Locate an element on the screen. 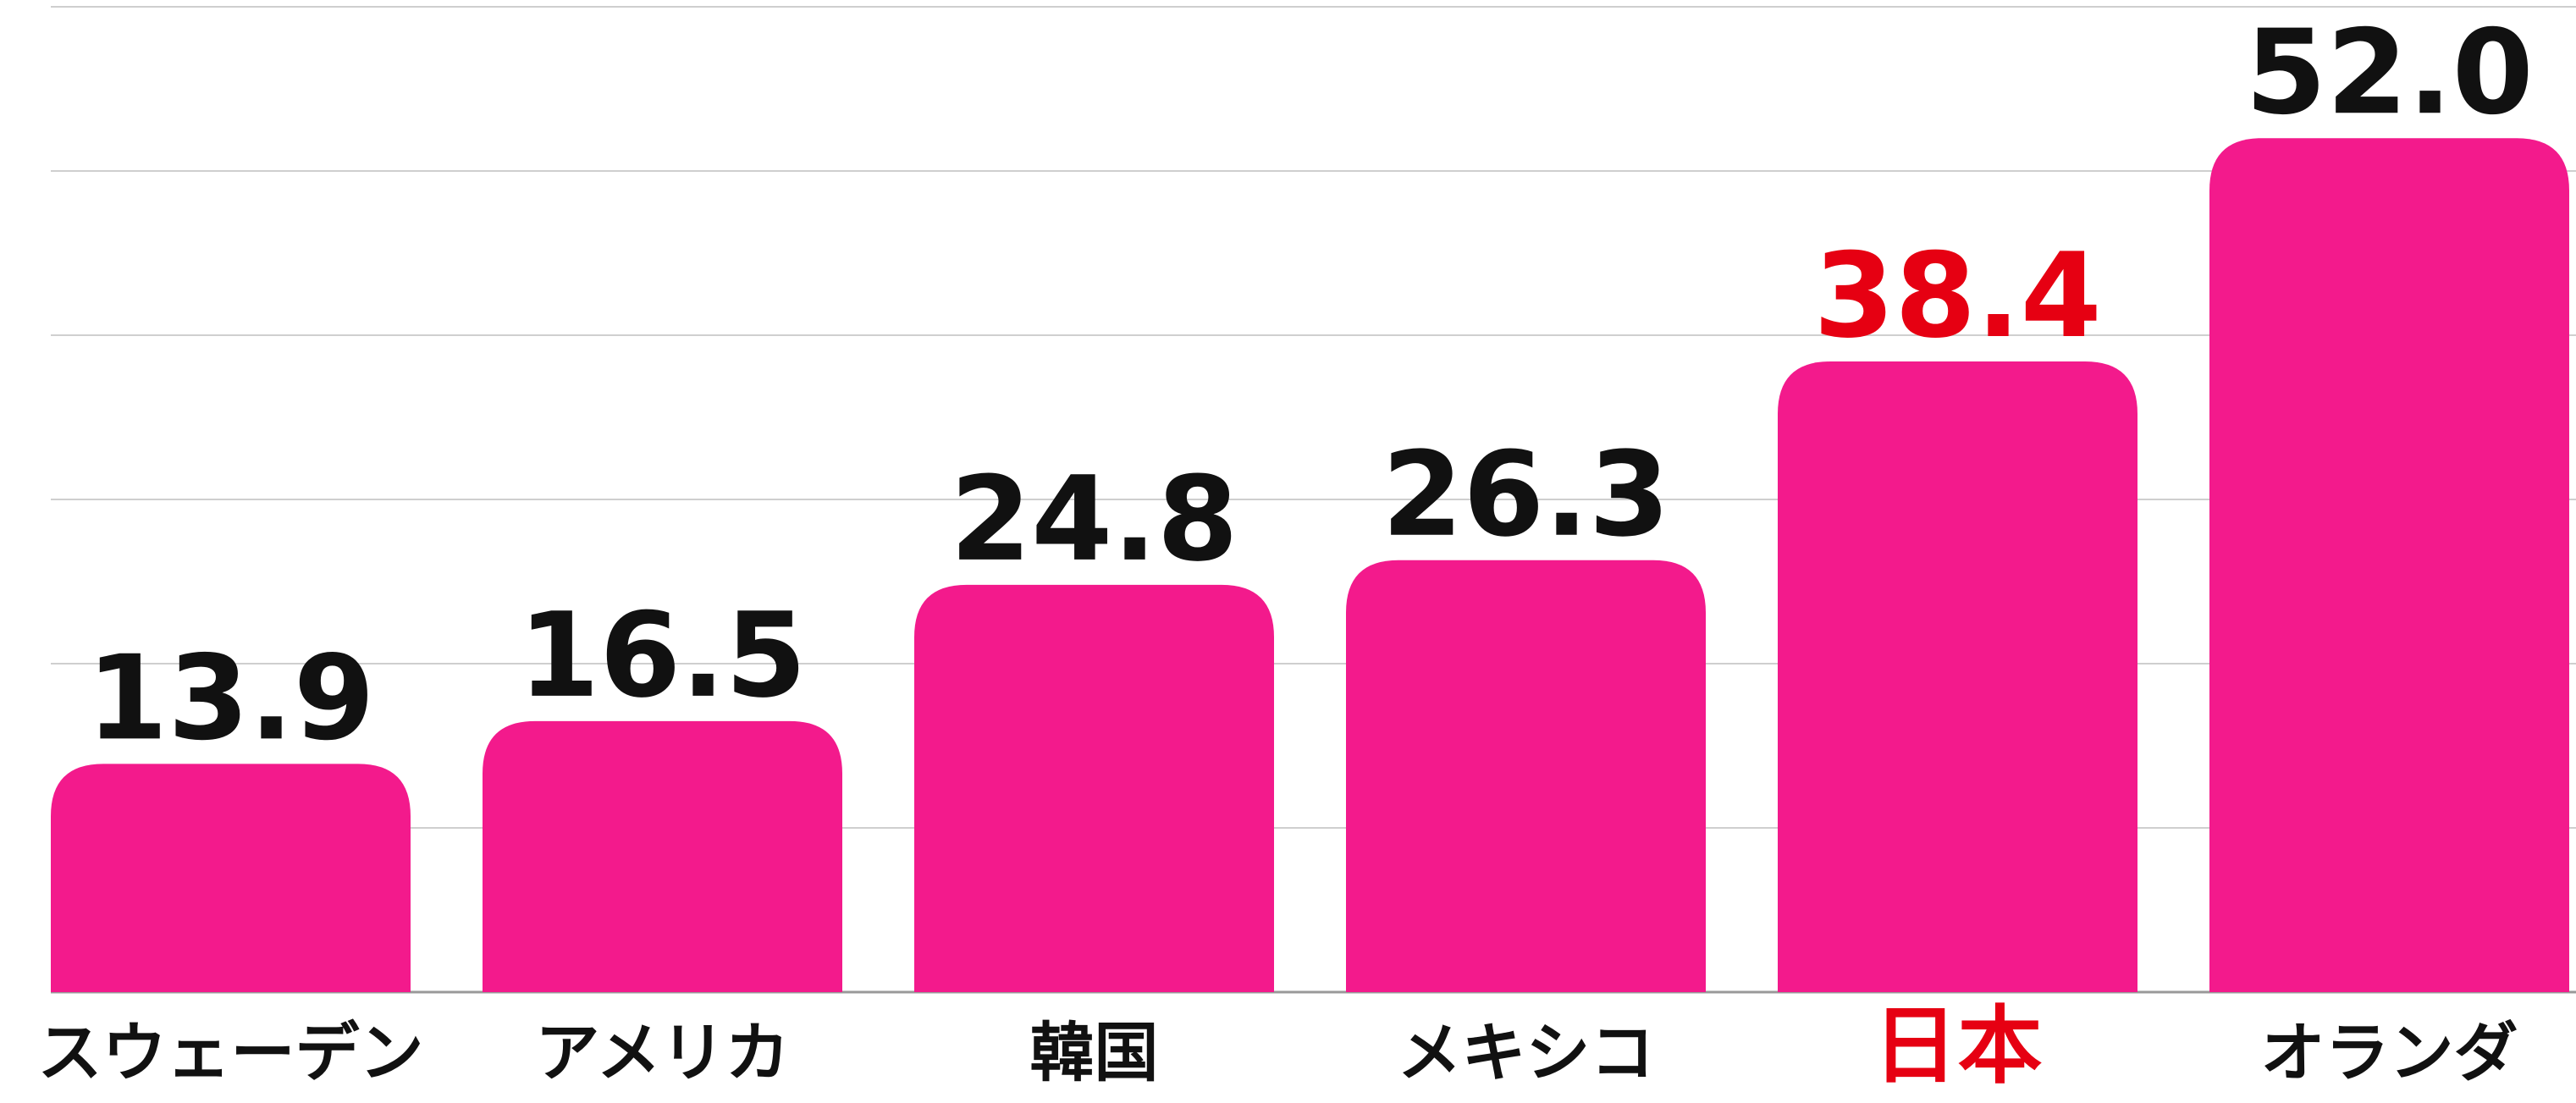 This screenshot has width=2576, height=1103. x-tick-label: 韓国 is located at coordinates (1095, 1052).